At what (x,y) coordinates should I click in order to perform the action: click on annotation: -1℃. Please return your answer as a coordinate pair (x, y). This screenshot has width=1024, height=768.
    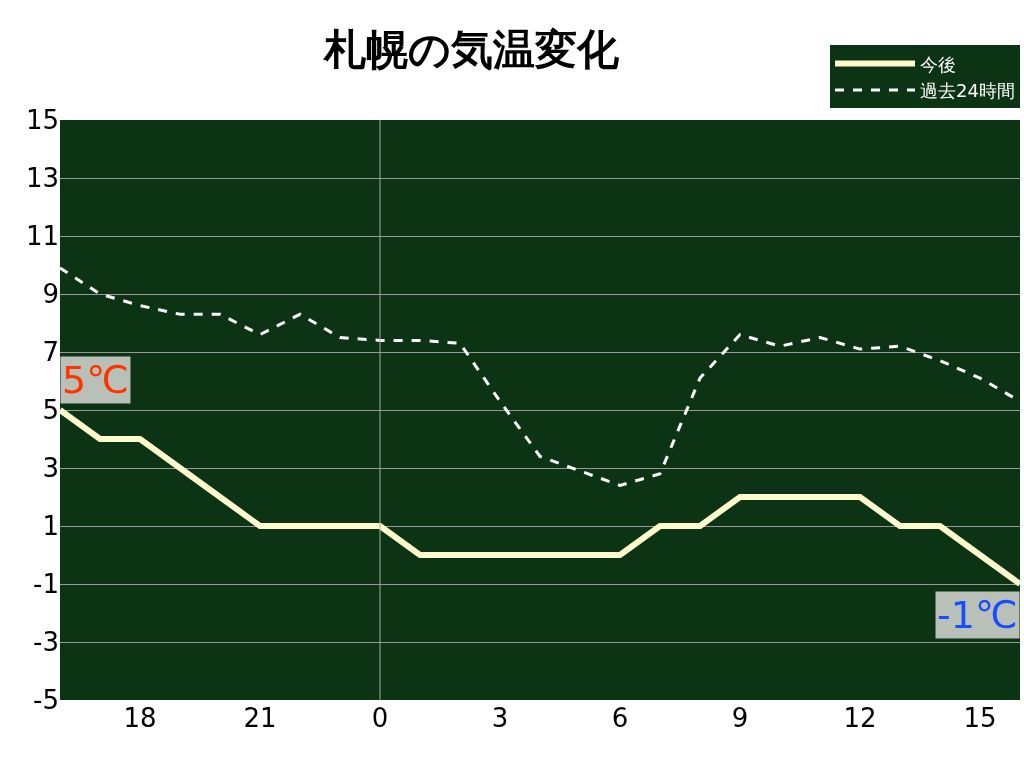
    Looking at the image, I should click on (977, 615).